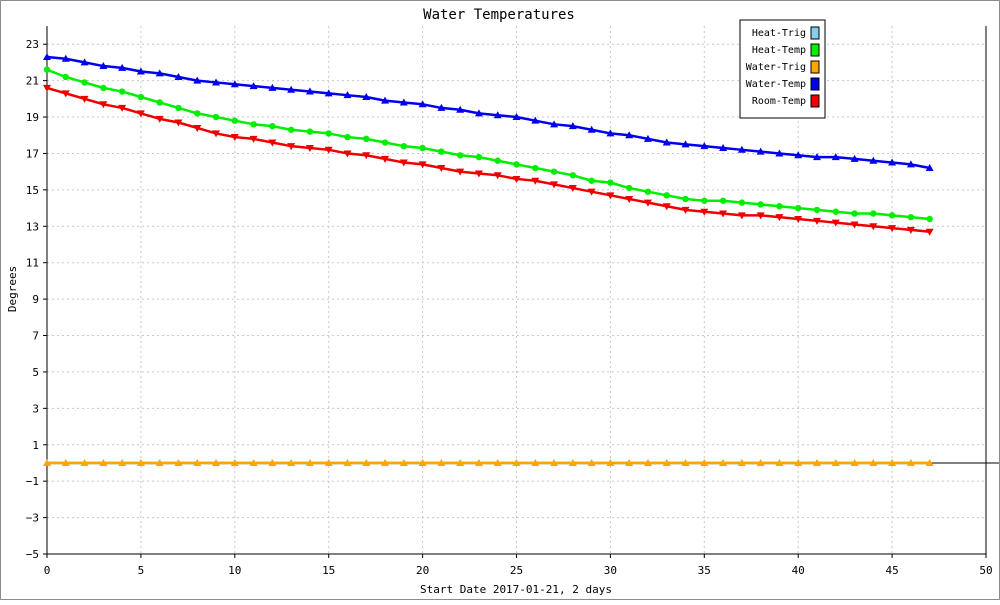 The height and width of the screenshot is (605, 1000). Describe the element at coordinates (776, 84) in the screenshot. I see `legend-label-water-temp: Water-Temp` at that location.